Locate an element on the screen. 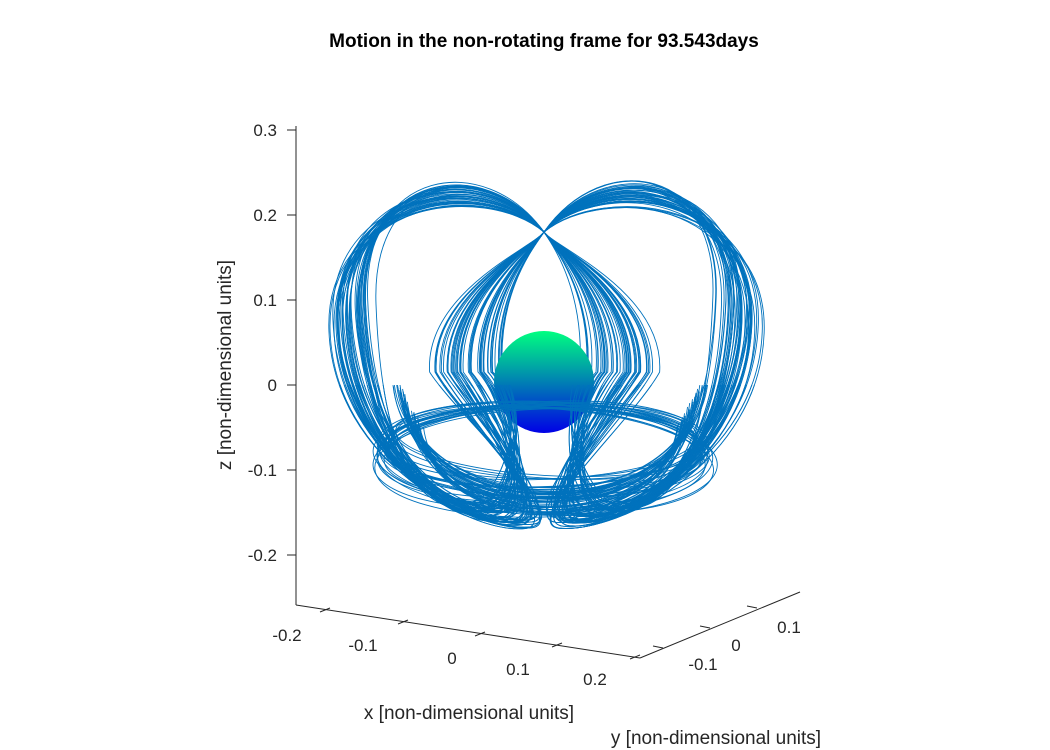  y-tick-label: -0.1 is located at coordinates (702, 664).